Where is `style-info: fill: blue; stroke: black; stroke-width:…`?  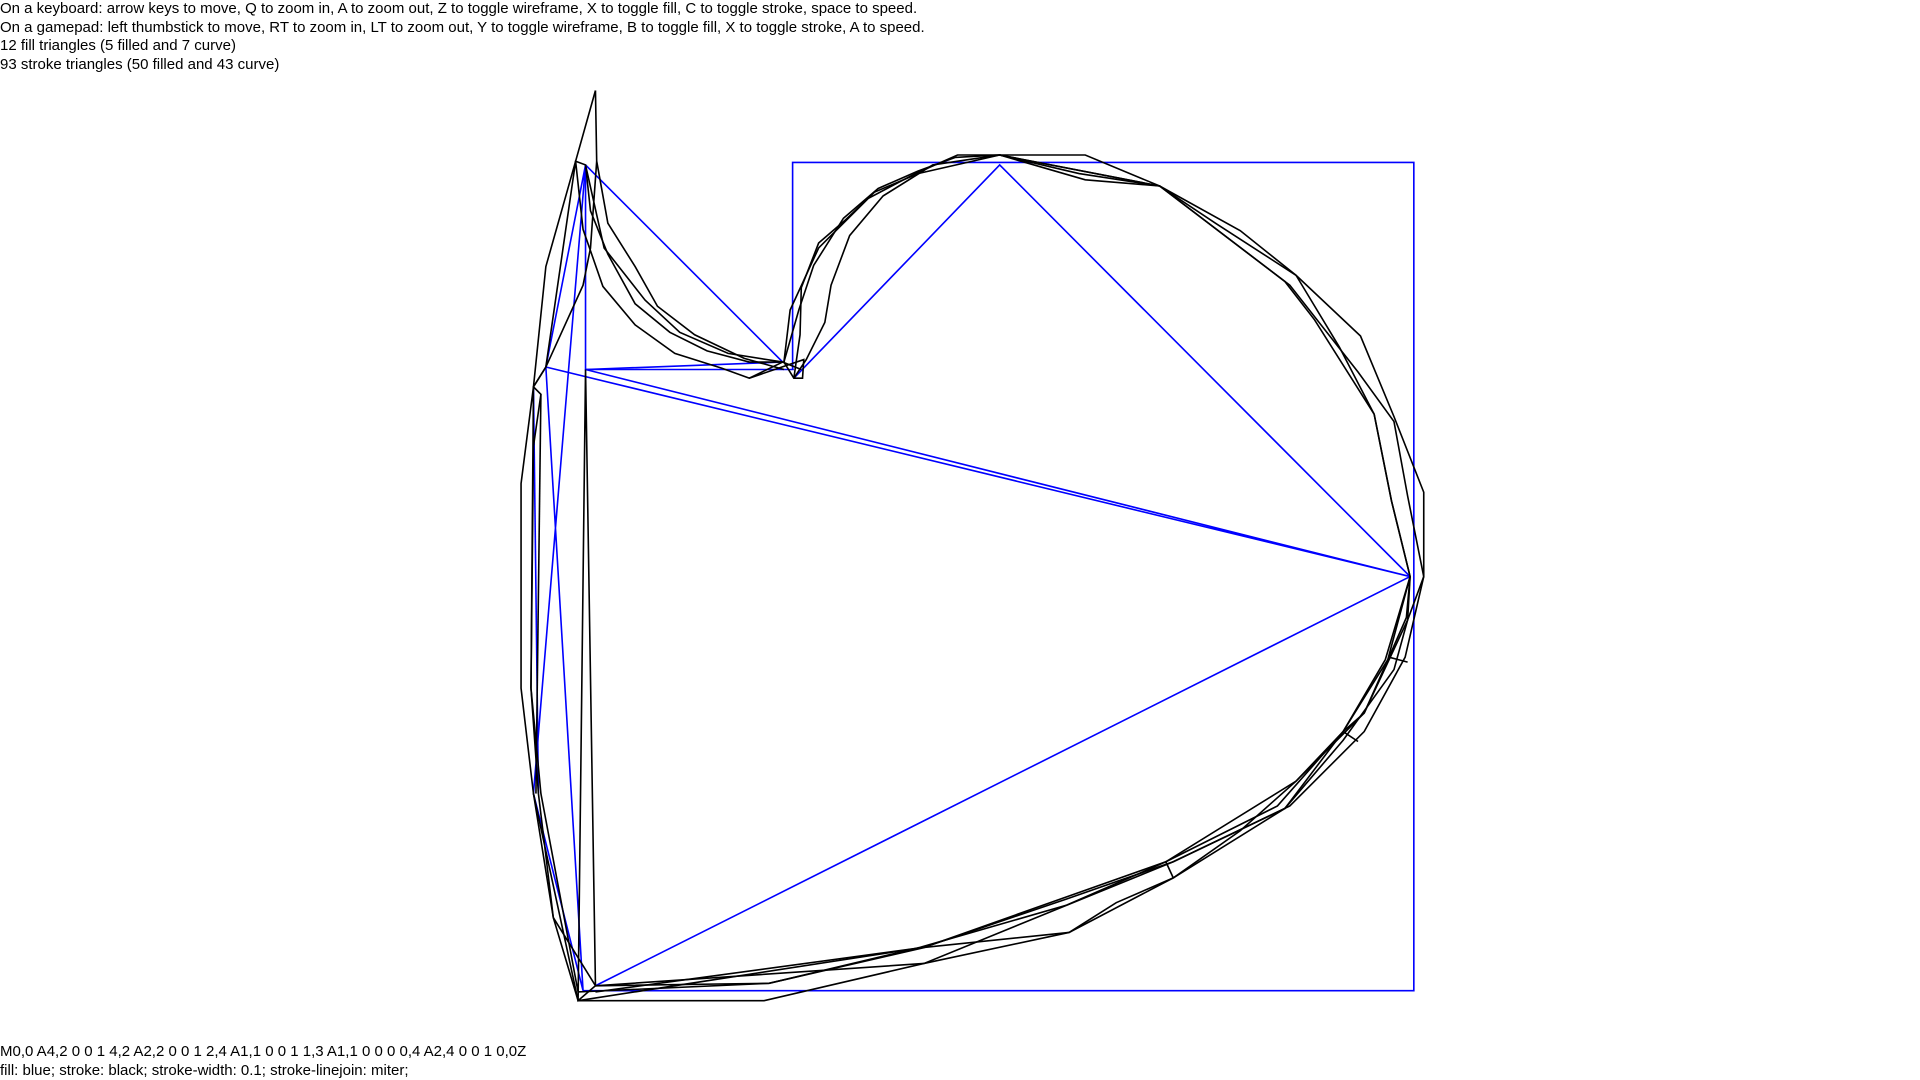 style-info: fill: blue; stroke: black; stroke-width:… is located at coordinates (204, 1070).